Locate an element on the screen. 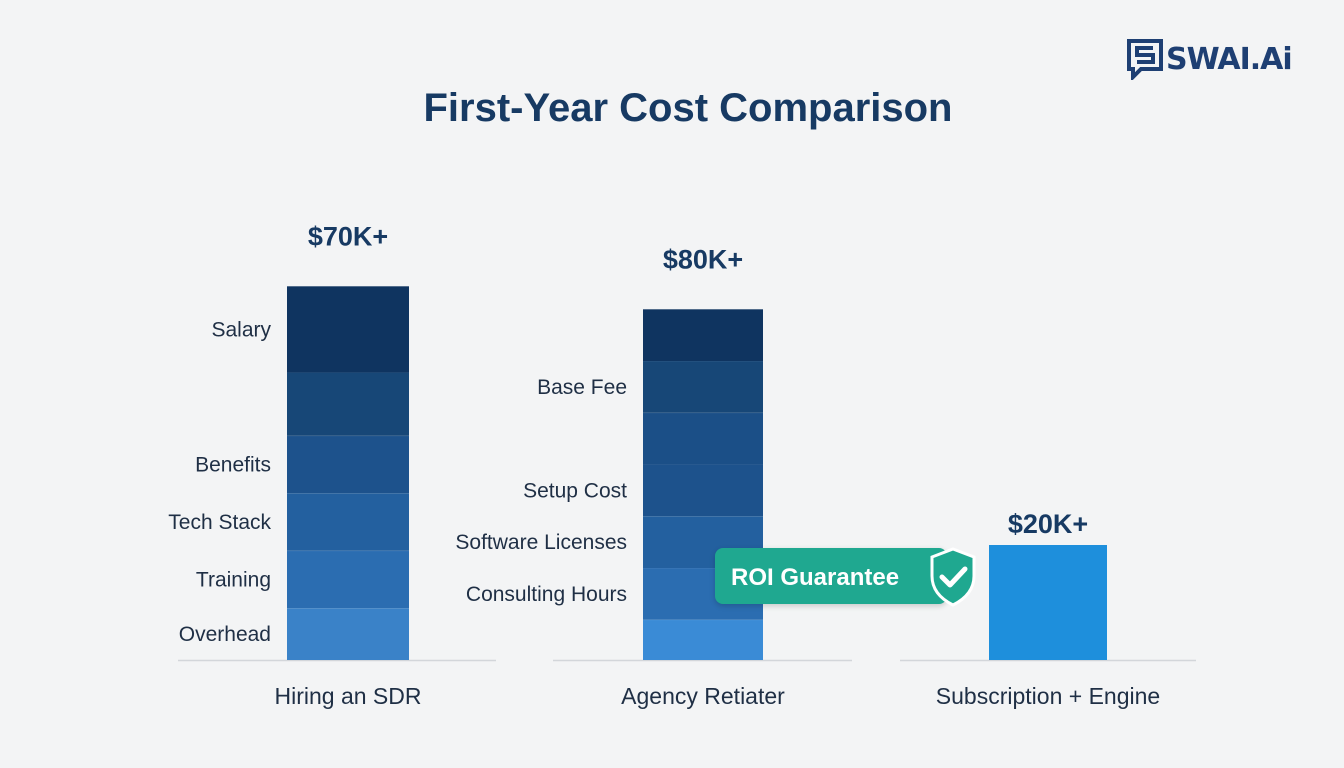 This screenshot has width=1344, height=768. total-label: $20K+ is located at coordinates (1048, 524).